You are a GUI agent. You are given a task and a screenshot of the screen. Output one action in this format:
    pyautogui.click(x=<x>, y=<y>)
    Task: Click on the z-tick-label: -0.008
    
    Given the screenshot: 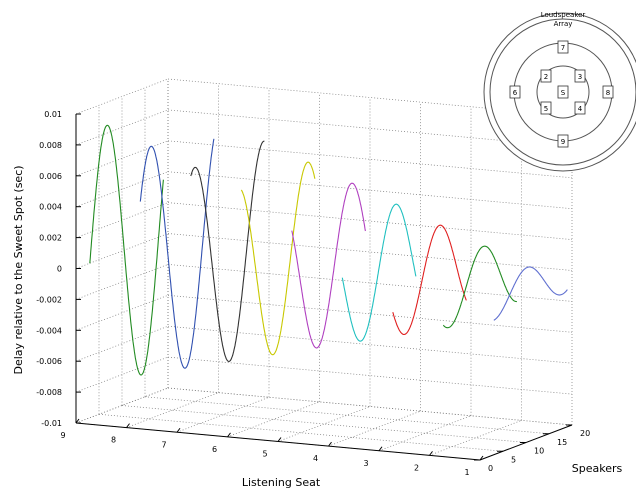 What is the action you would take?
    pyautogui.click(x=49, y=392)
    